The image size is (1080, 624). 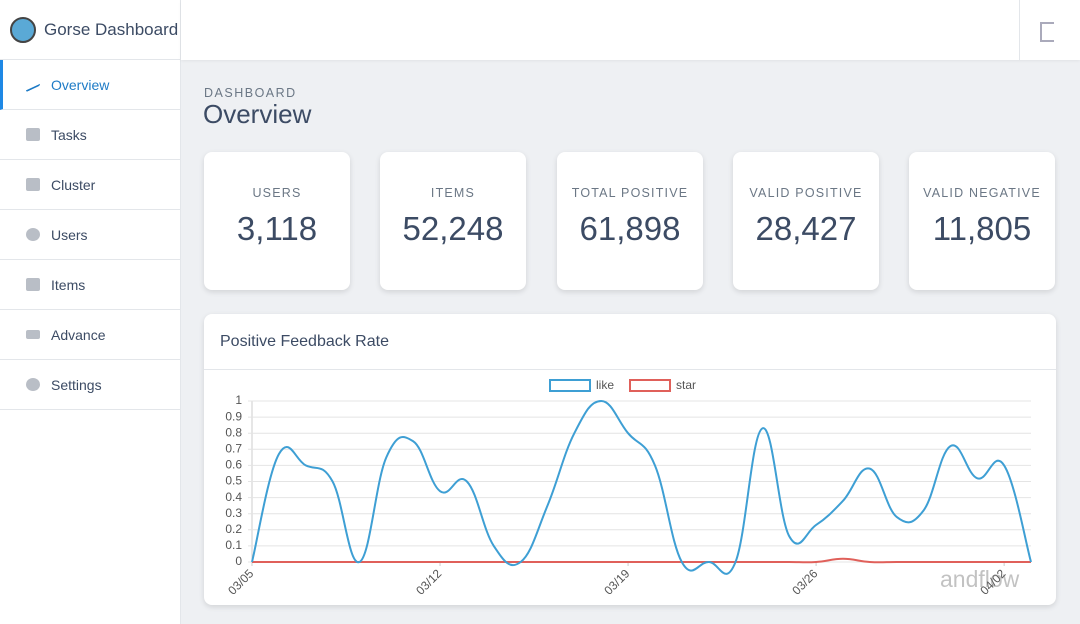 What do you see at coordinates (90, 285) in the screenshot?
I see `nav-item: Items` at bounding box center [90, 285].